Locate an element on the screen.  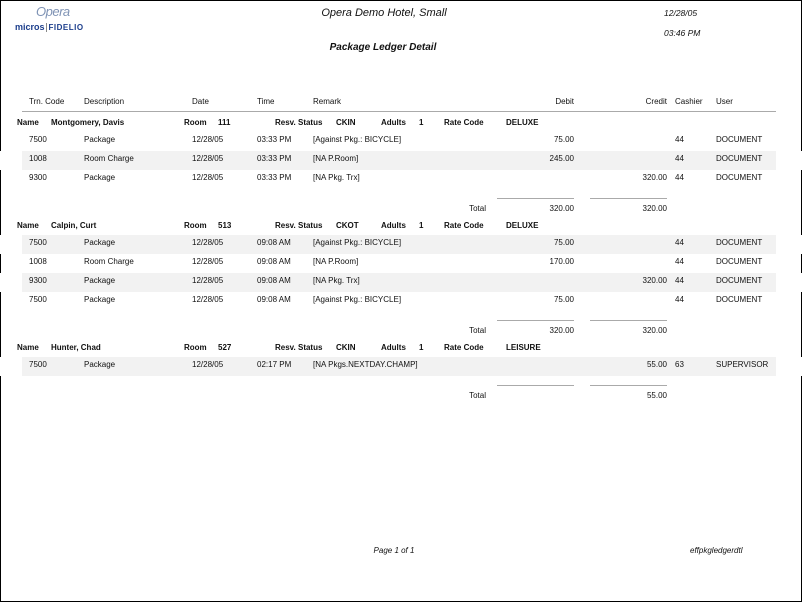
room-number: 513 is located at coordinates (225, 225).